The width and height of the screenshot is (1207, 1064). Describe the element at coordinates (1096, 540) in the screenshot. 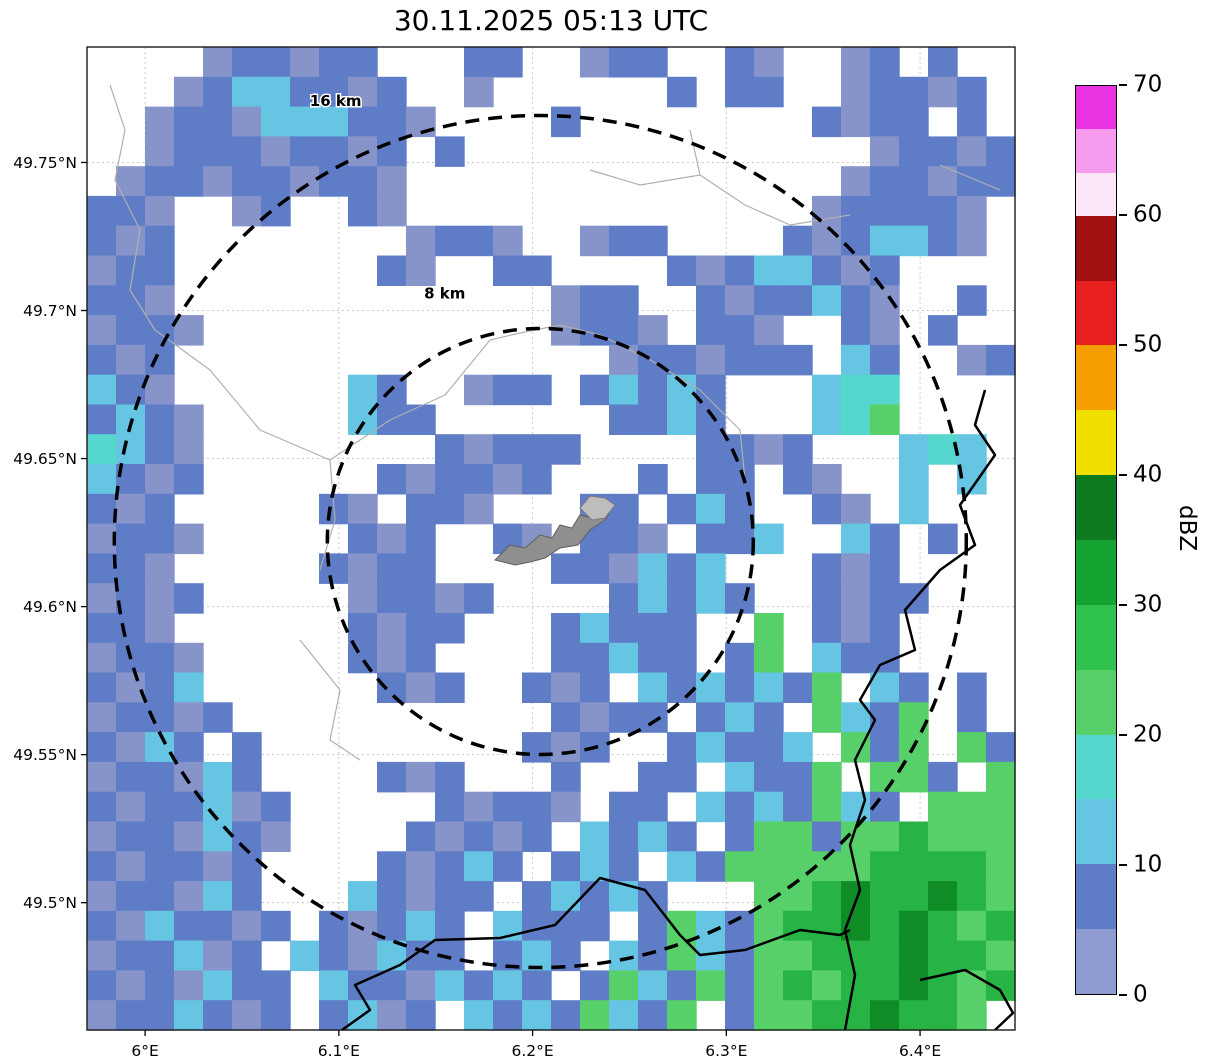

I see `colorbar-gradient` at that location.